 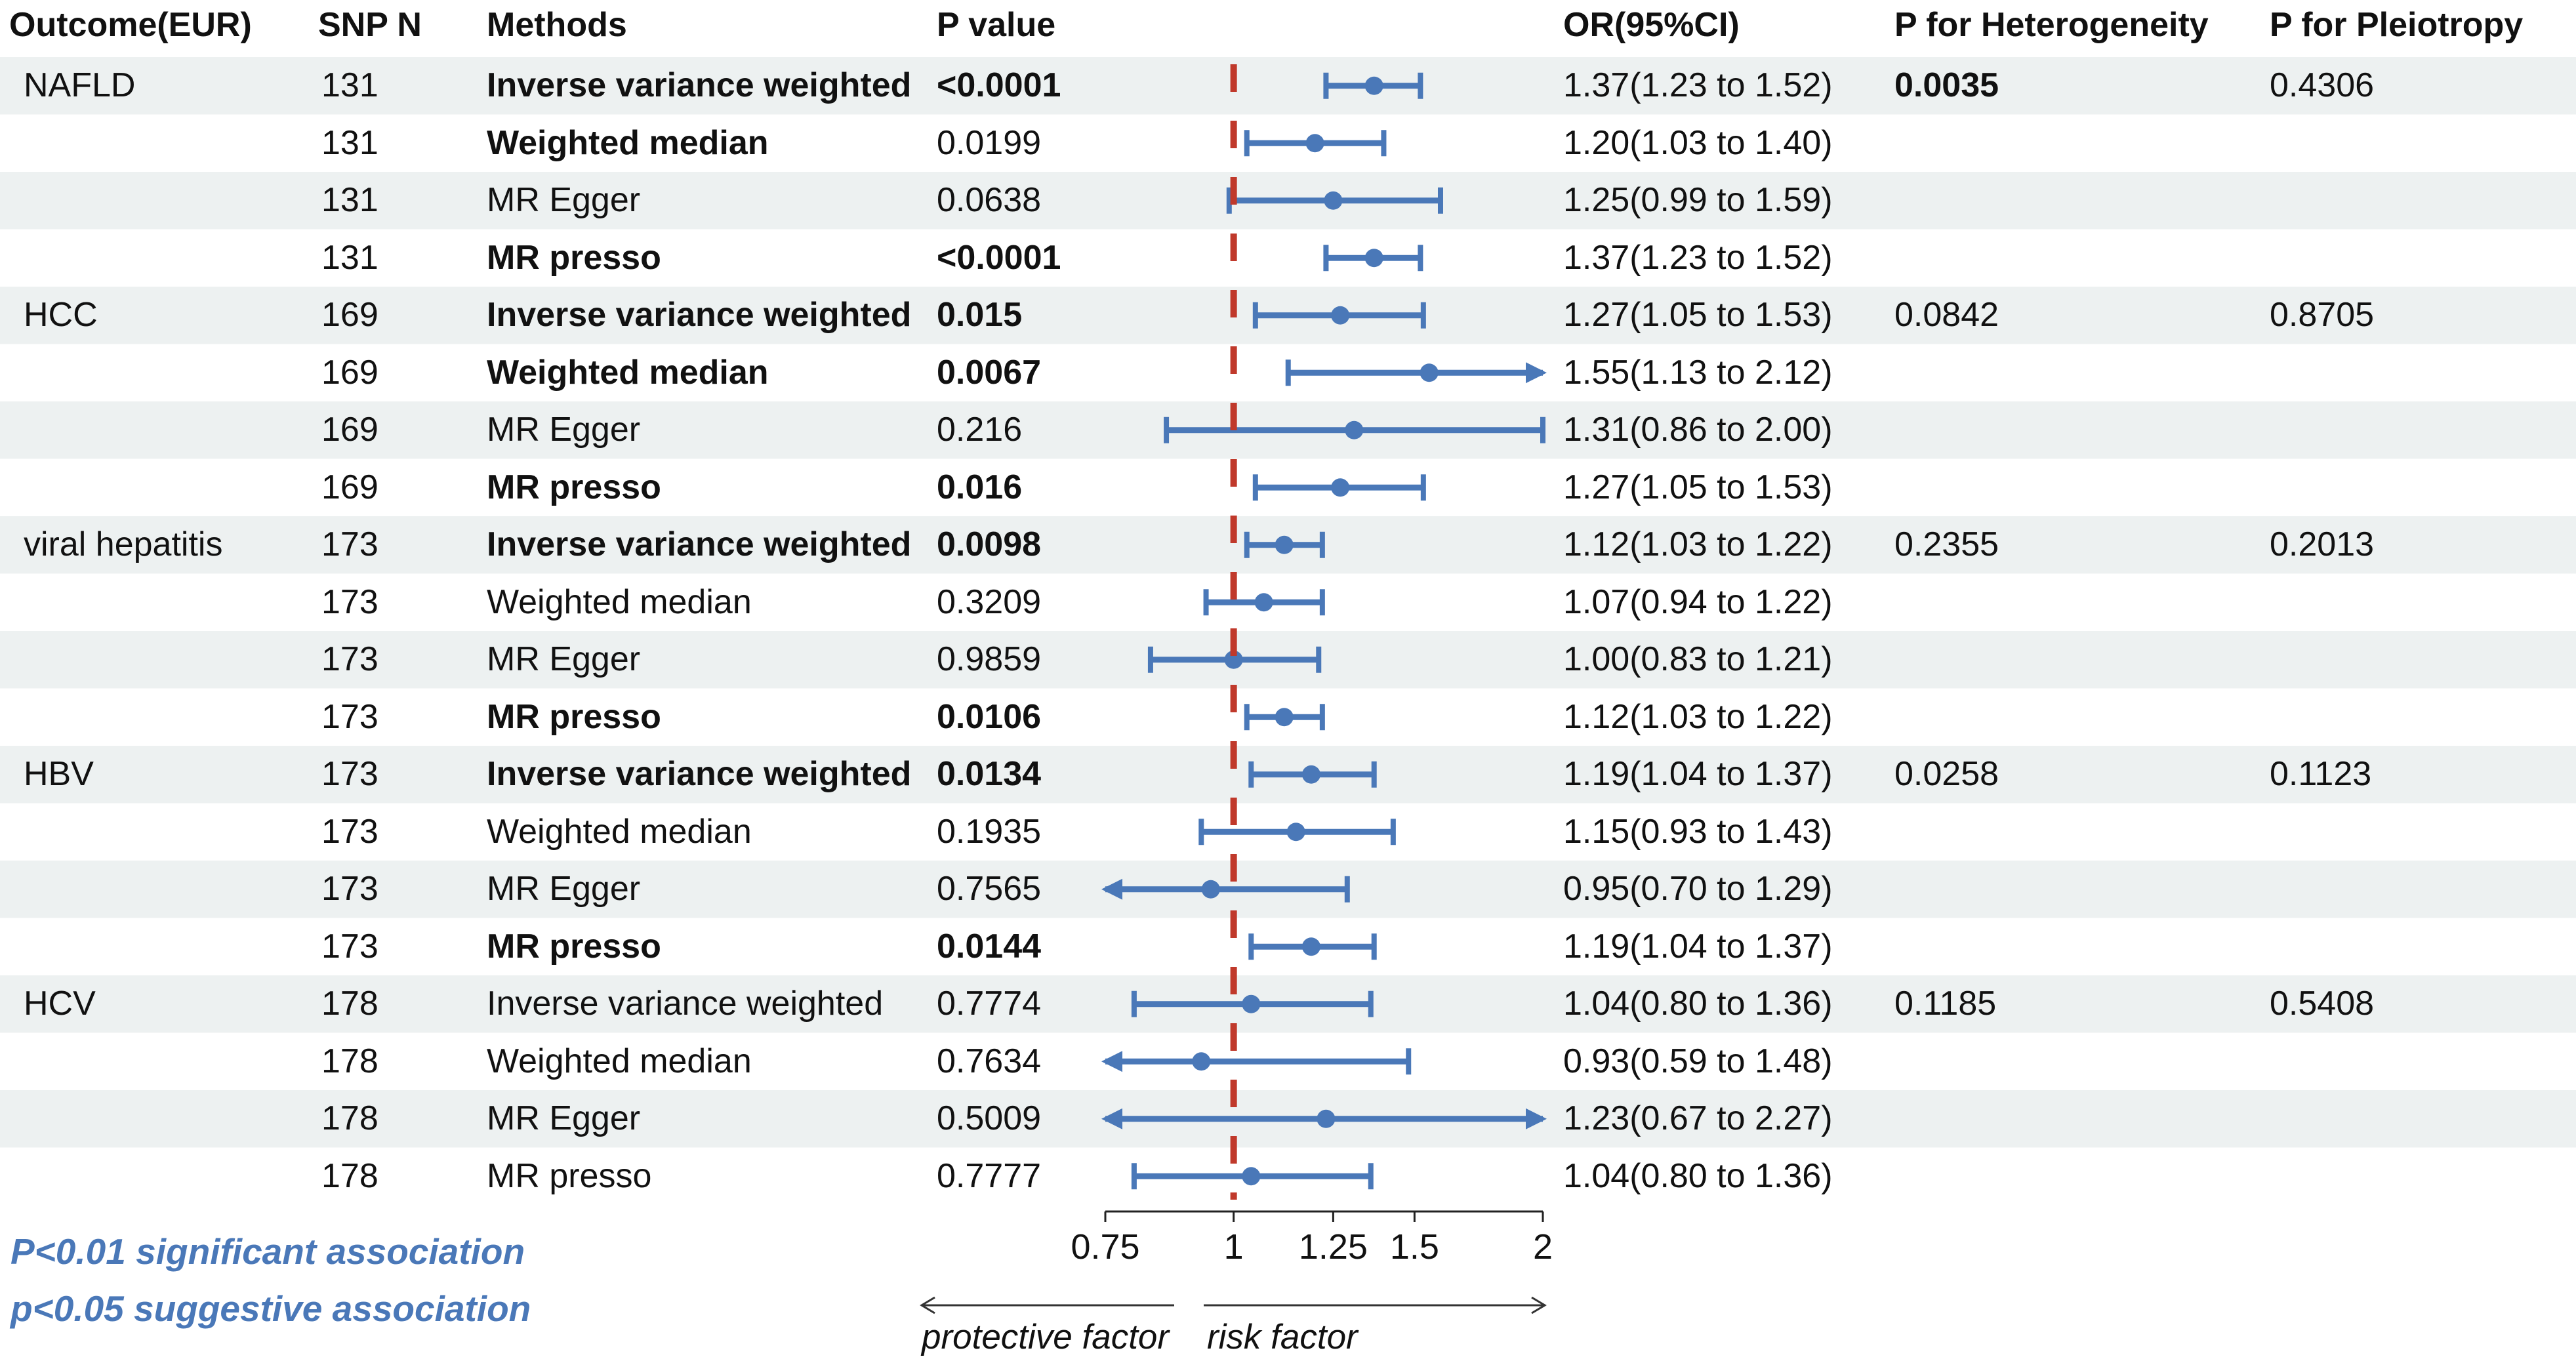 What do you see at coordinates (989, 946) in the screenshot?
I see `pvalue-cell: 0.0144` at bounding box center [989, 946].